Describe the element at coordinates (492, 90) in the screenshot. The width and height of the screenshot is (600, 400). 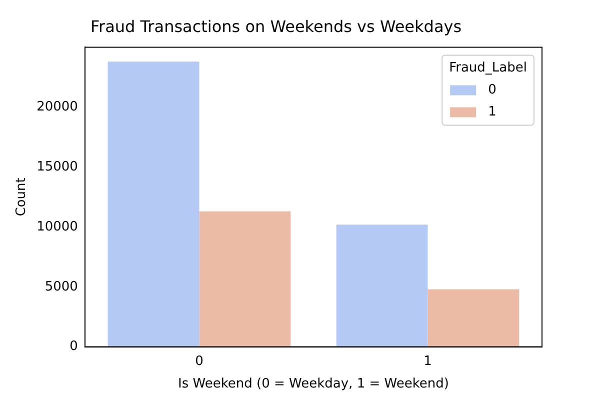
I see `legend-label: 0` at that location.